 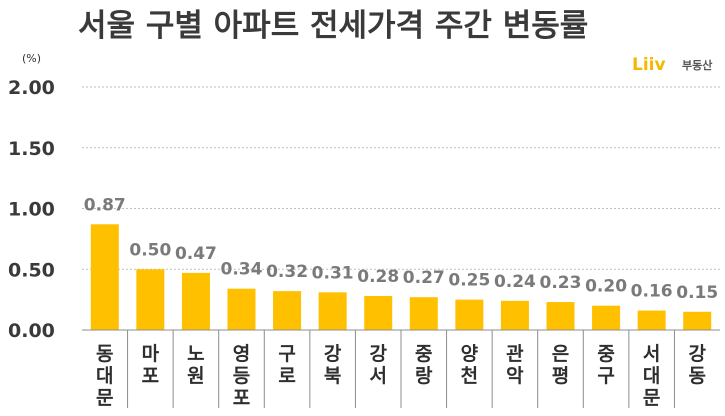 I want to click on value-label: 0.50, so click(x=150, y=250).